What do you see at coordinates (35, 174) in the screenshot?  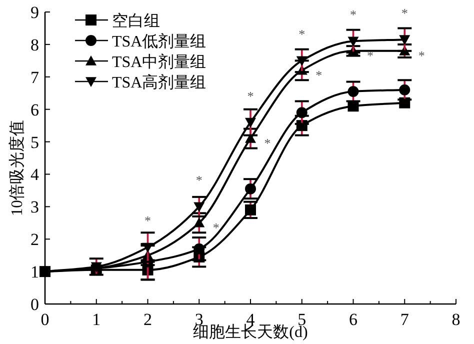 I see `y-tick-label: 4` at bounding box center [35, 174].